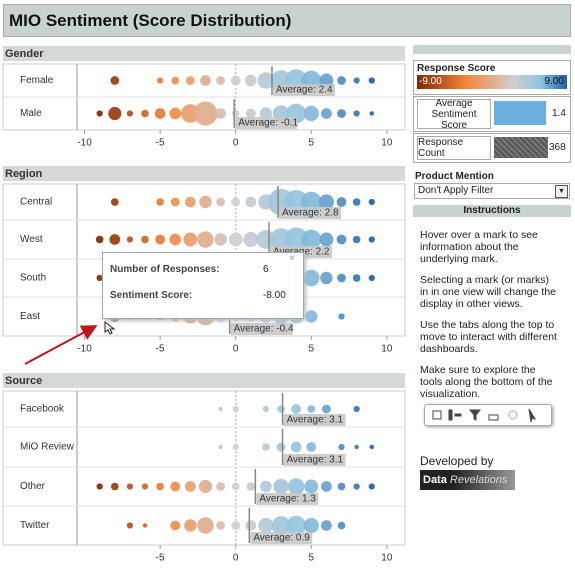 The width and height of the screenshot is (575, 575). What do you see at coordinates (292, 258) in the screenshot?
I see `tooltip-close: ×` at bounding box center [292, 258].